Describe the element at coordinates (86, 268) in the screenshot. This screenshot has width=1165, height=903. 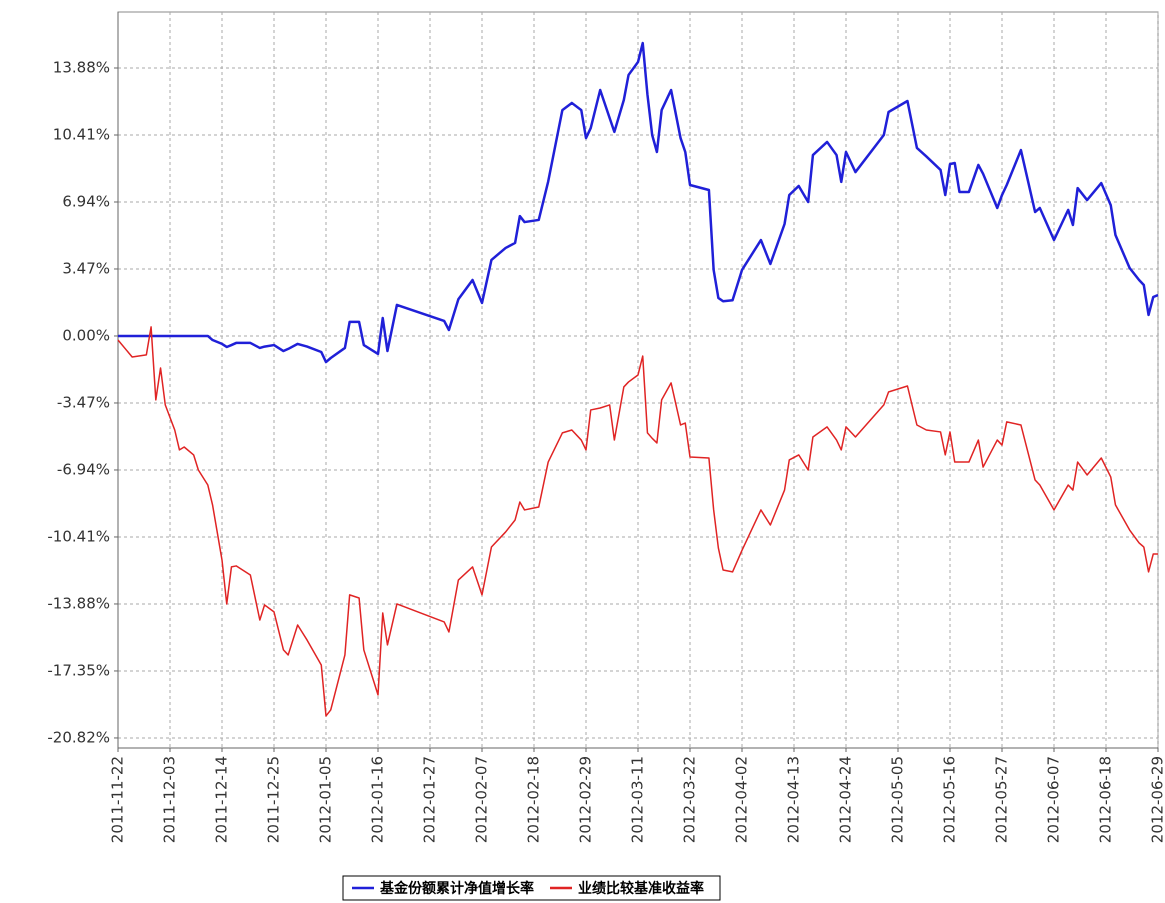
I see `y-tick-label: 3.47%` at that location.